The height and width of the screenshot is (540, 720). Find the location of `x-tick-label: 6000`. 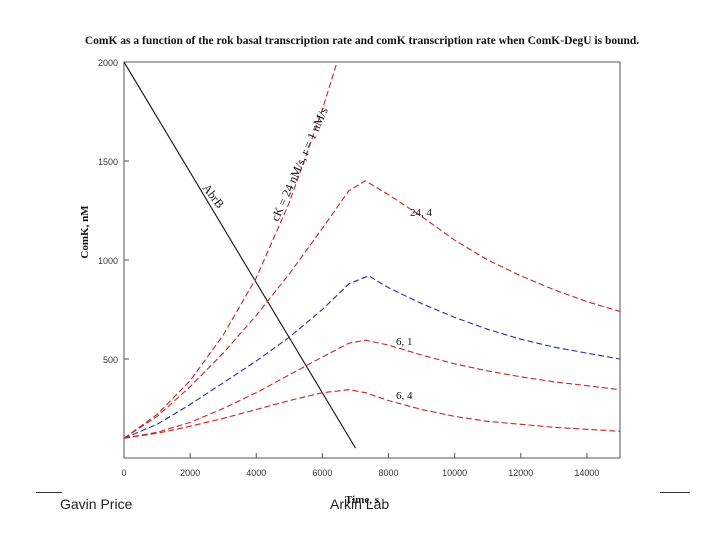

x-tick-label: 6000 is located at coordinates (322, 473).